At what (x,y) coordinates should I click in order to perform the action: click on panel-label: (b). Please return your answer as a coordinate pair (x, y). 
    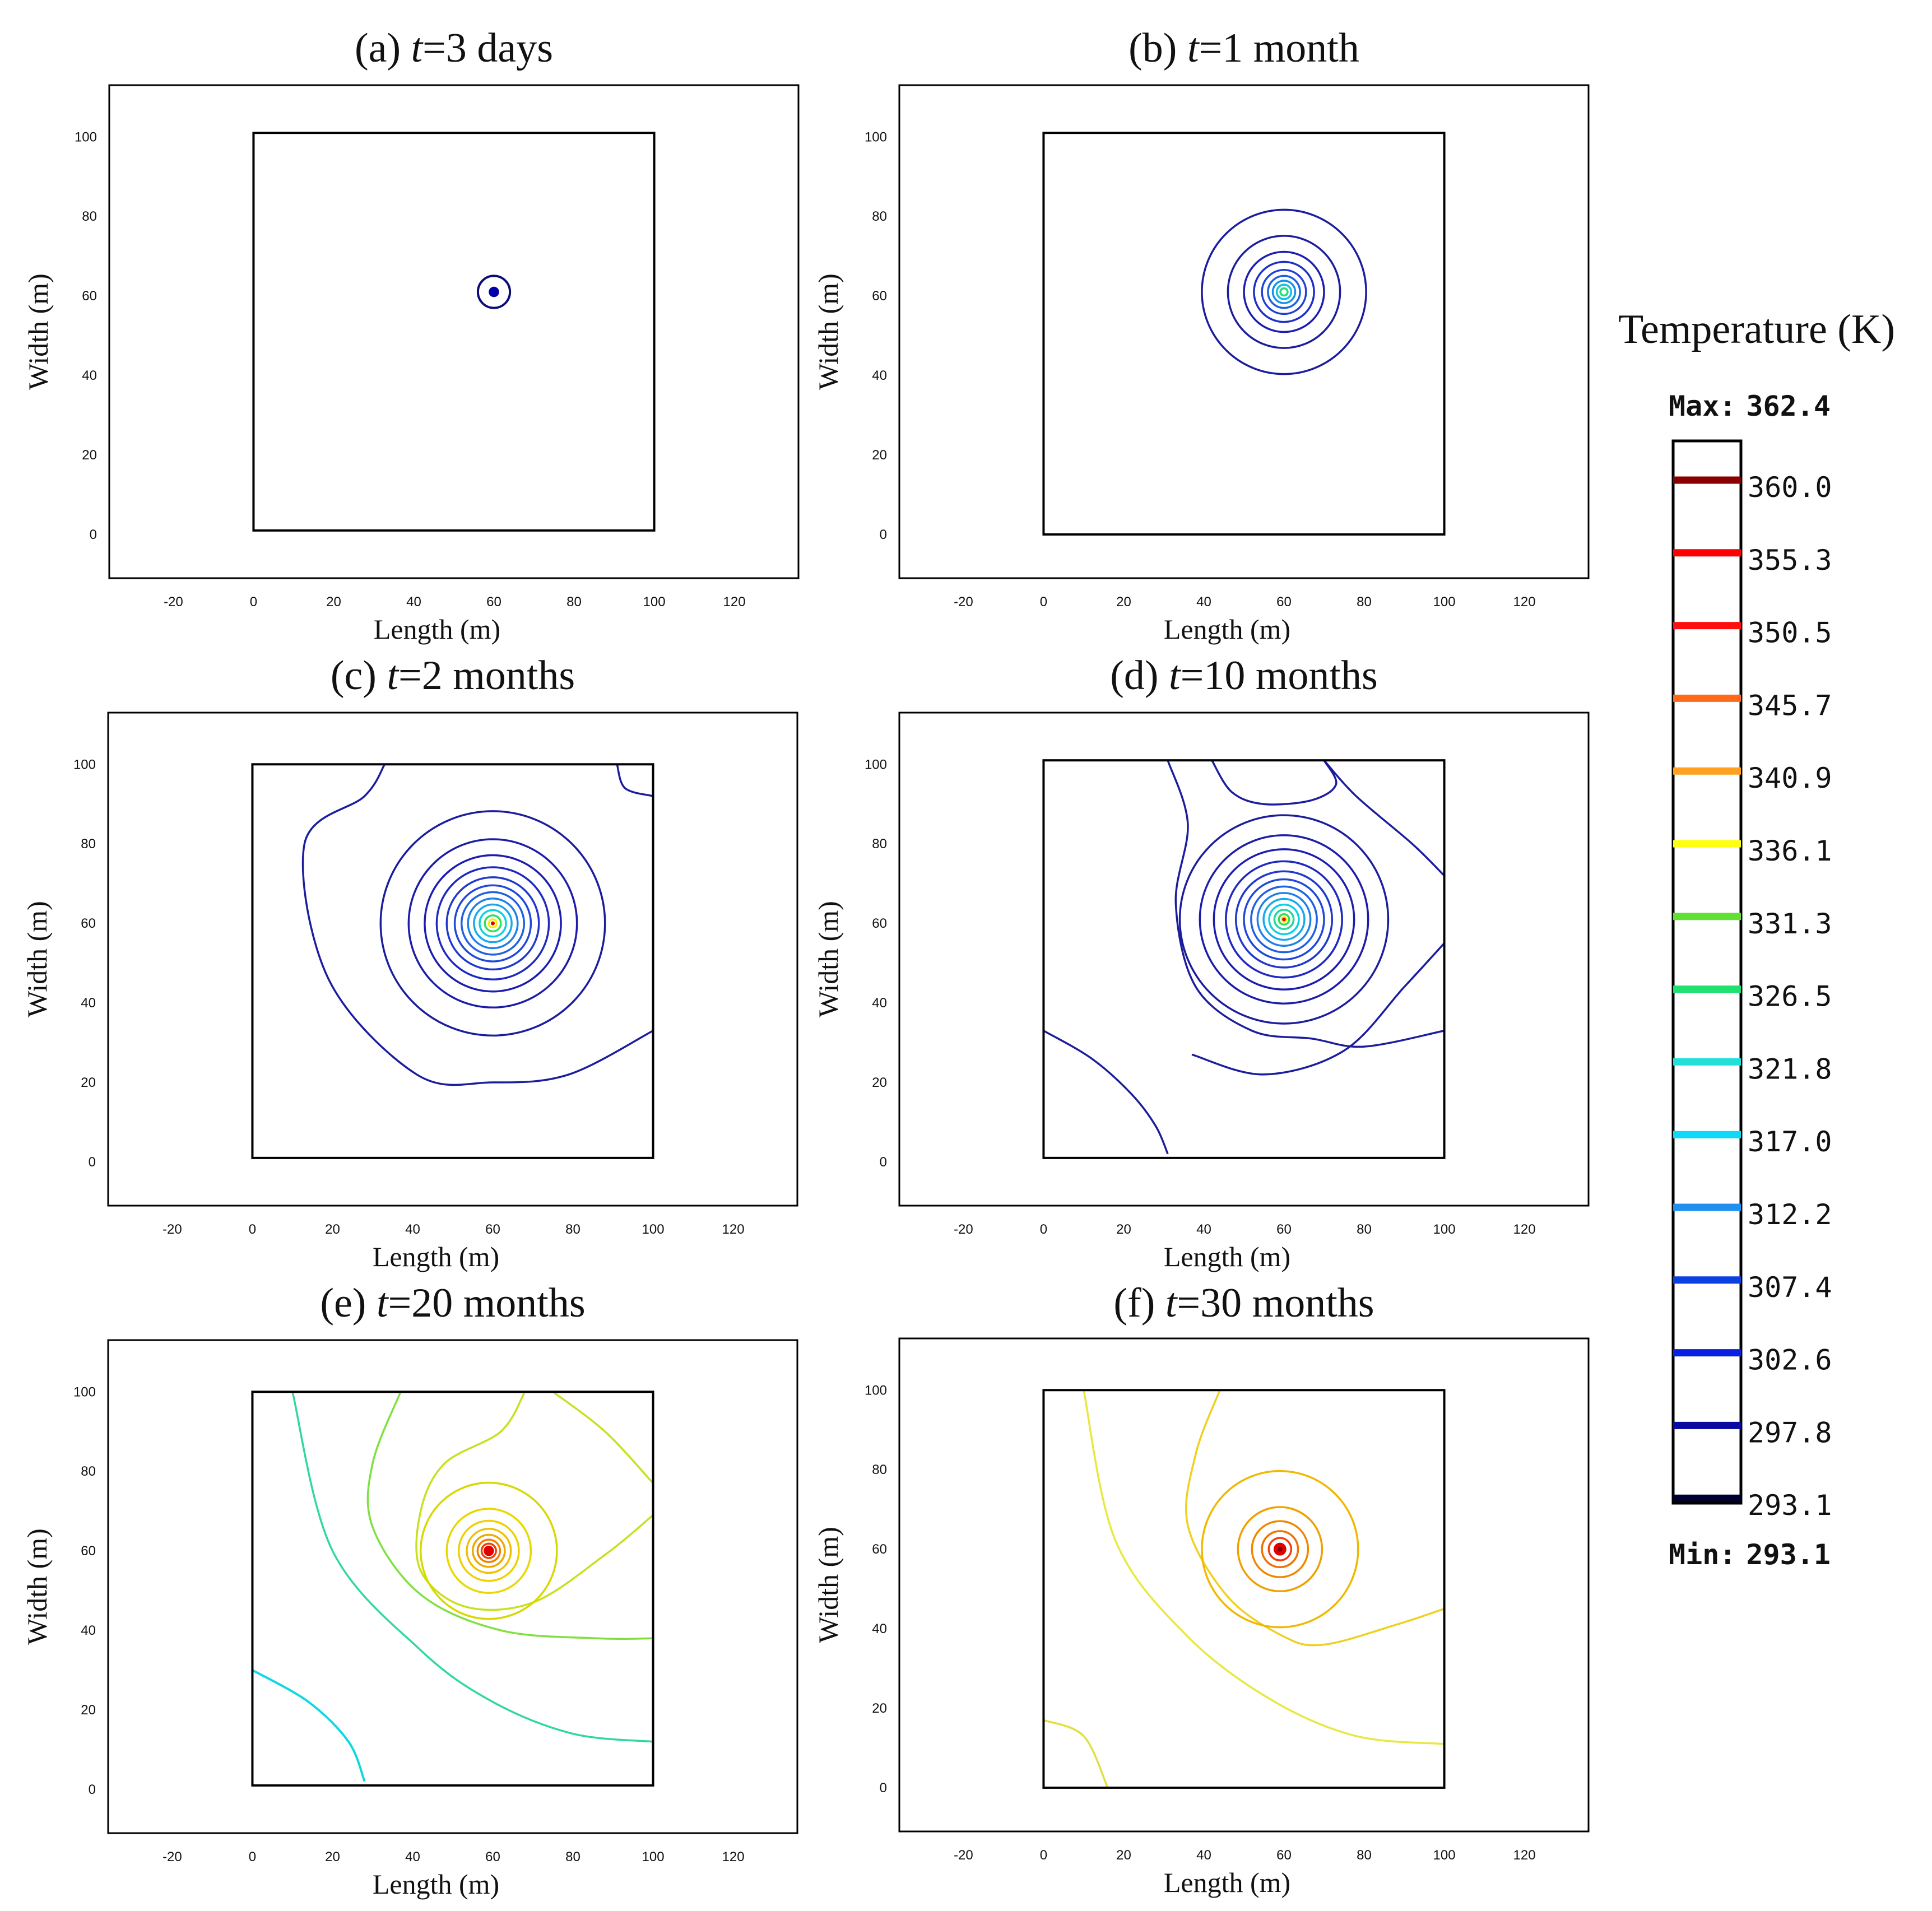
    Looking at the image, I should click on (1152, 48).